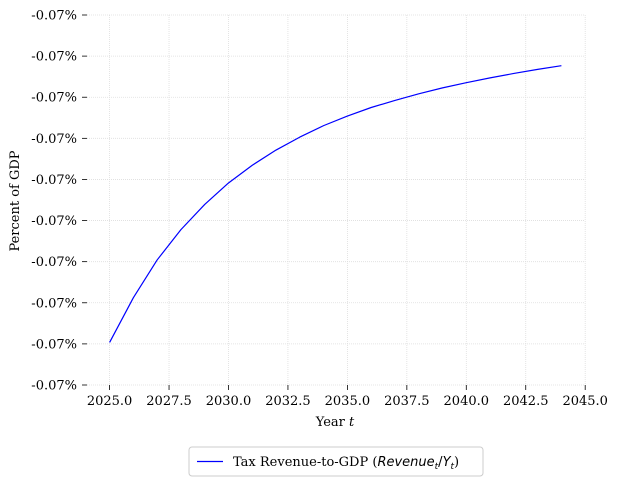 The width and height of the screenshot is (618, 491). I want to click on y-axis-label: Percent of GDP, so click(15, 200).